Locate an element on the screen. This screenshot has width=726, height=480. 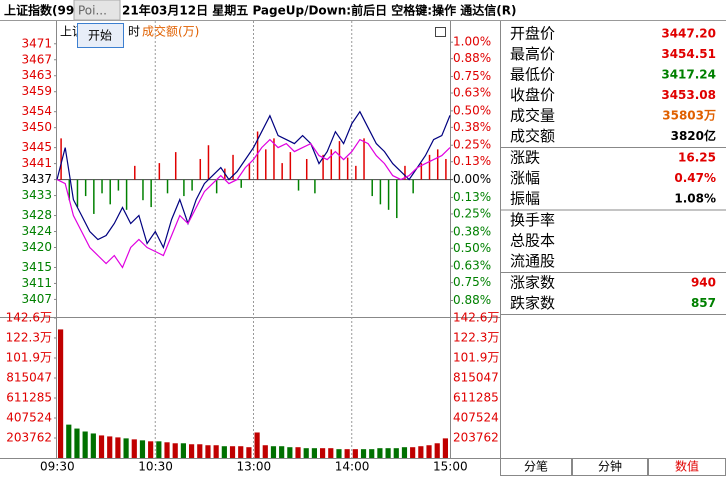
price-tick-label: 3411 is located at coordinates (36, 283).